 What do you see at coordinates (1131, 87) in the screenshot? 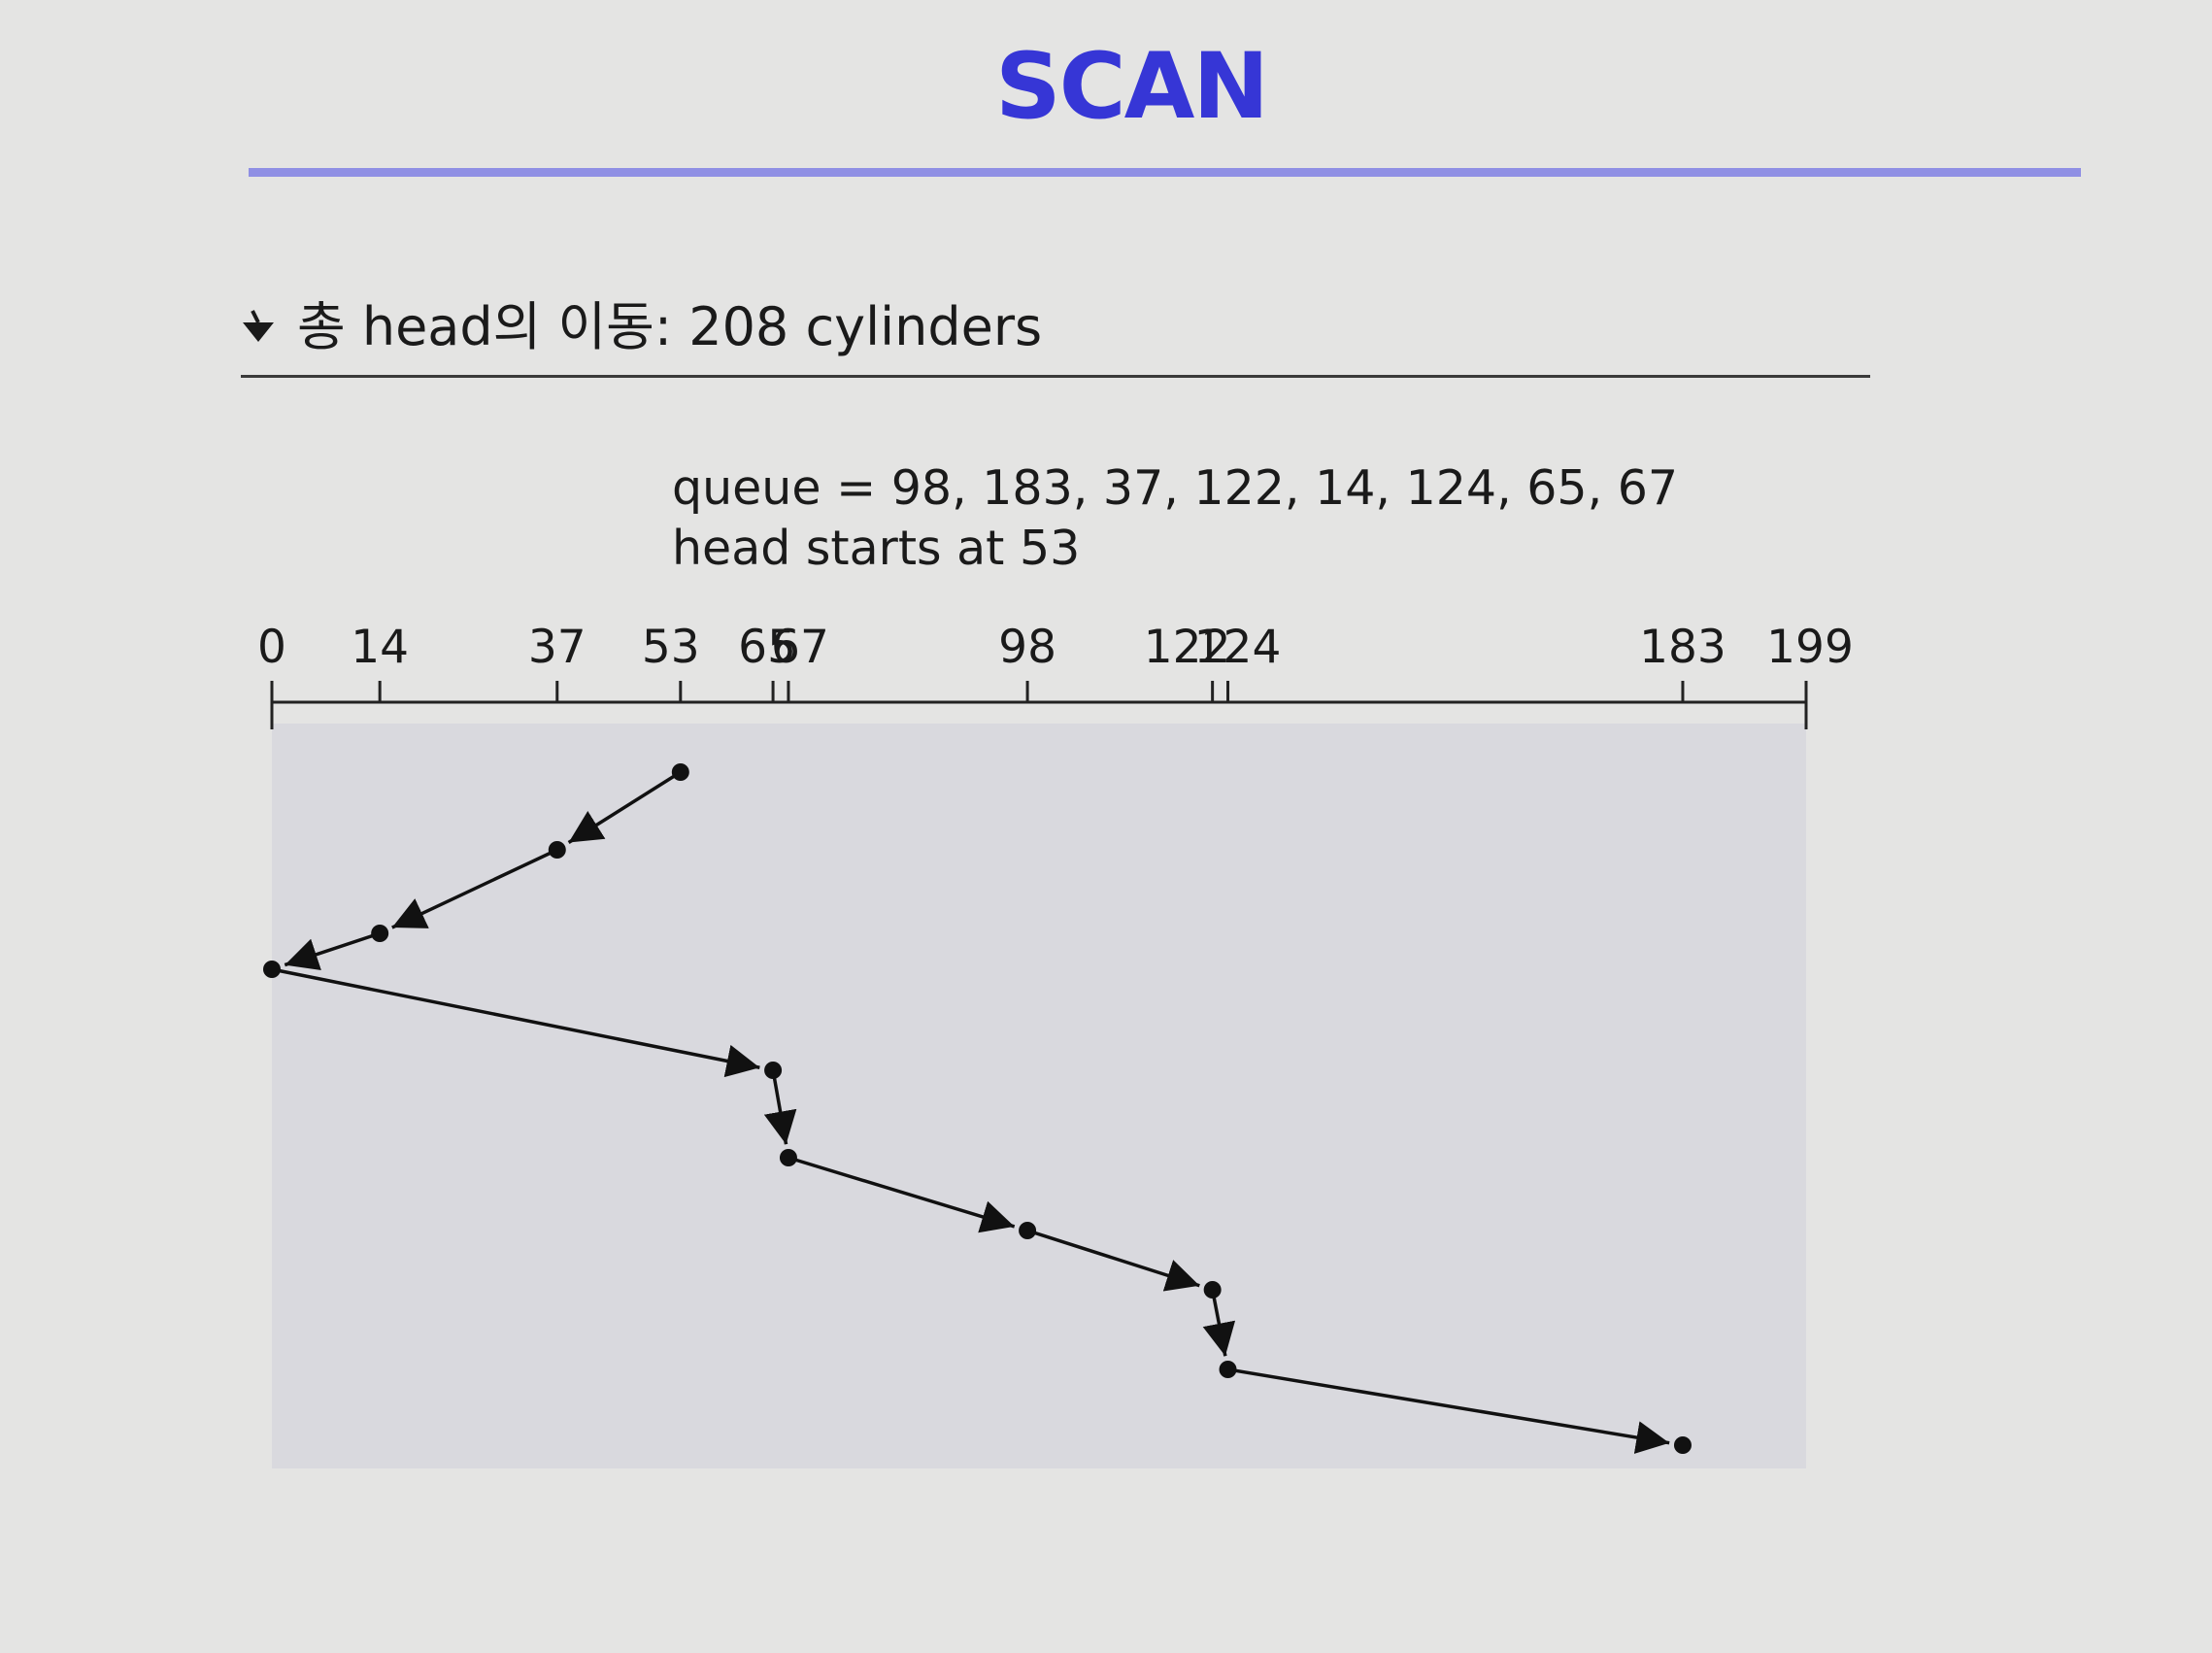
I see `slide-title: SCAN` at bounding box center [1131, 87].